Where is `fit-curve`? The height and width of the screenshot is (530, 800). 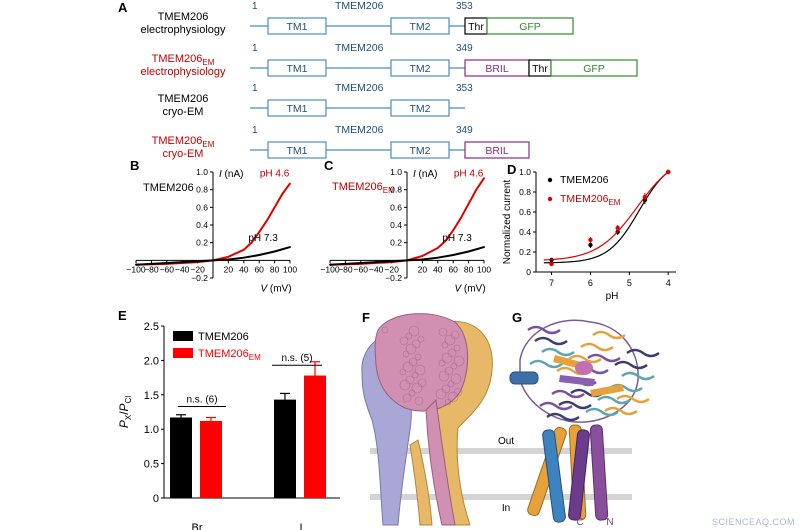 fit-curve is located at coordinates (606, 217).